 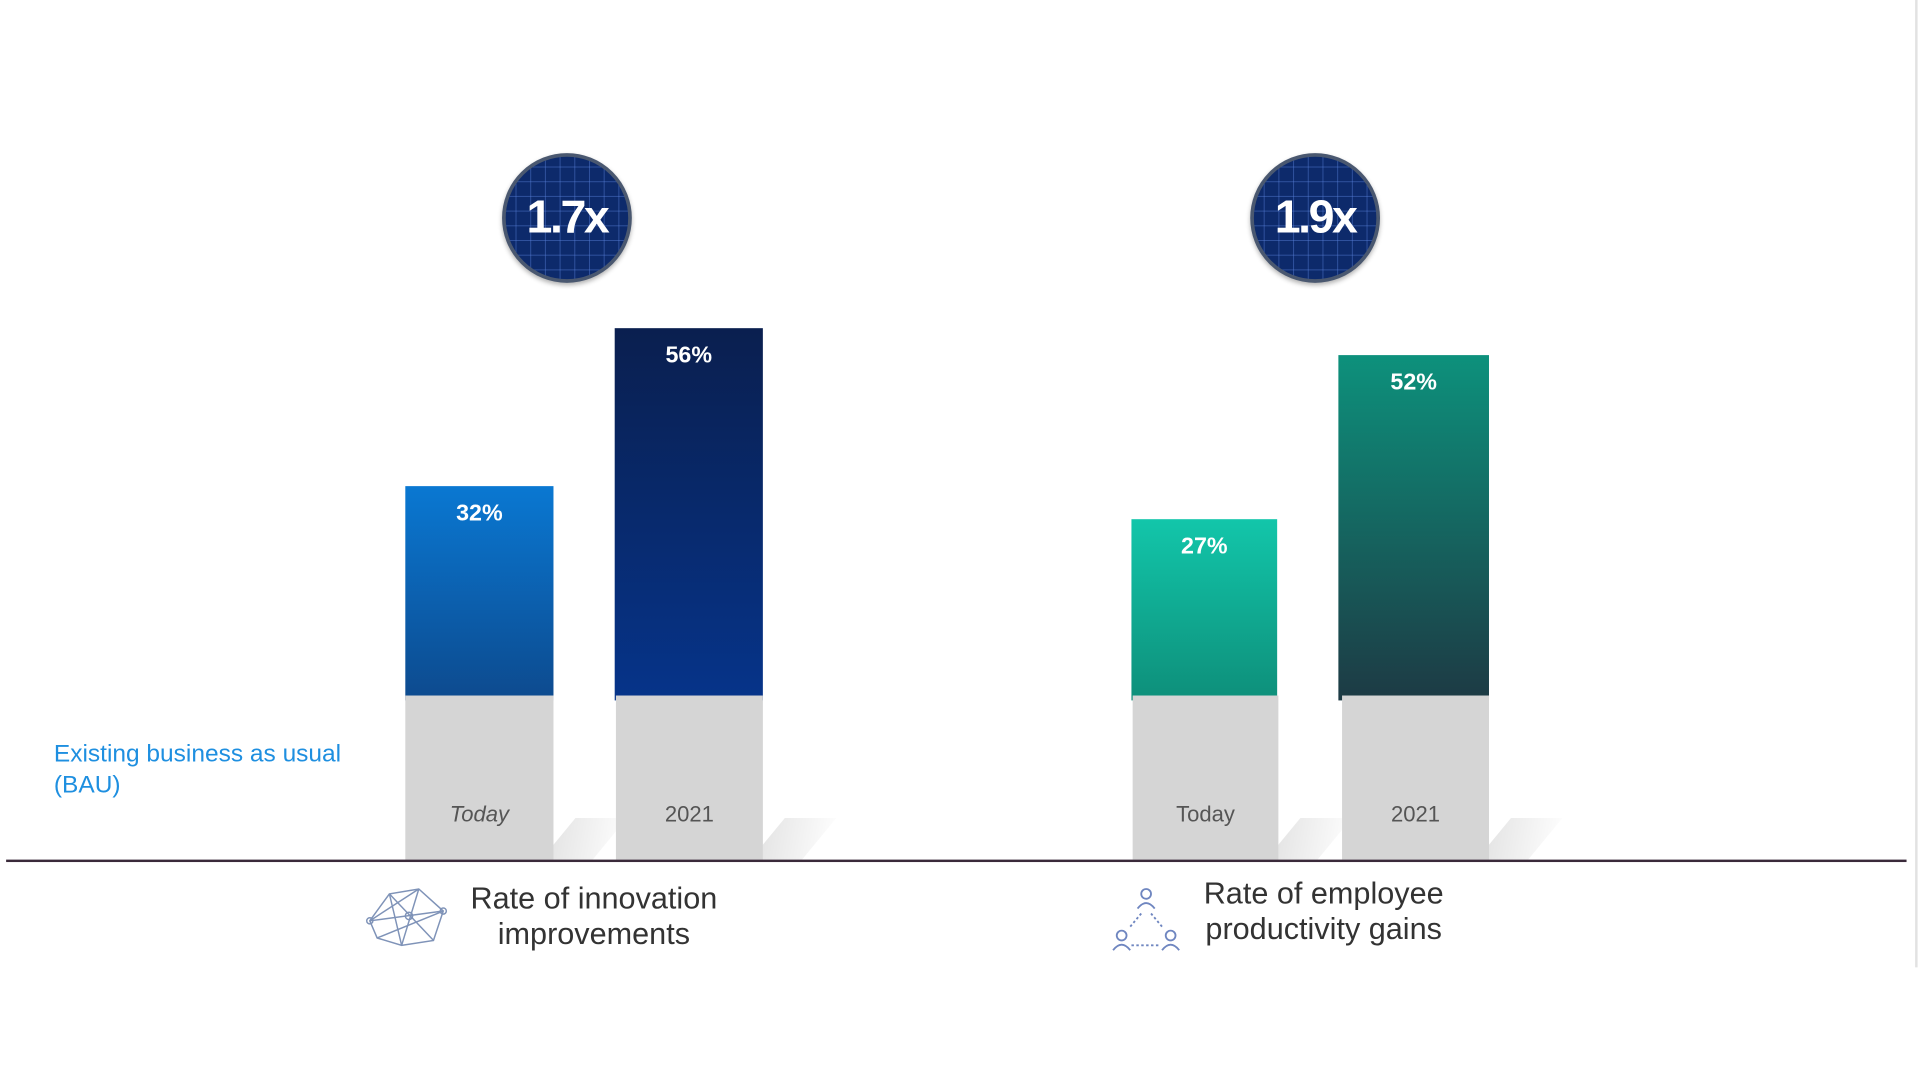 I want to click on bau-label-line: Existing business as usual, so click(x=197, y=754).